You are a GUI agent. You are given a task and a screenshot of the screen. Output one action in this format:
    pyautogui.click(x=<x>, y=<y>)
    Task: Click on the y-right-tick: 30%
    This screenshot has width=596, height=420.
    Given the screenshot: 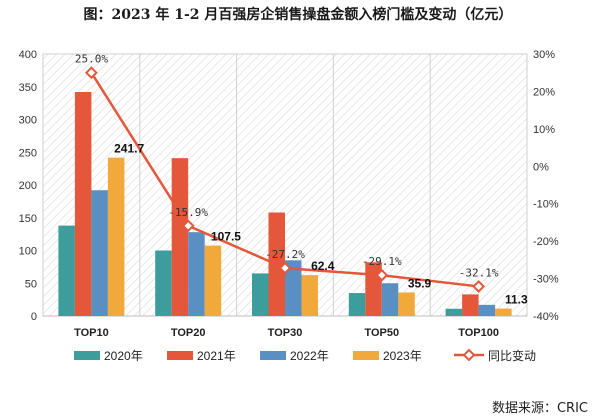 What is the action you would take?
    pyautogui.click(x=544, y=55)
    